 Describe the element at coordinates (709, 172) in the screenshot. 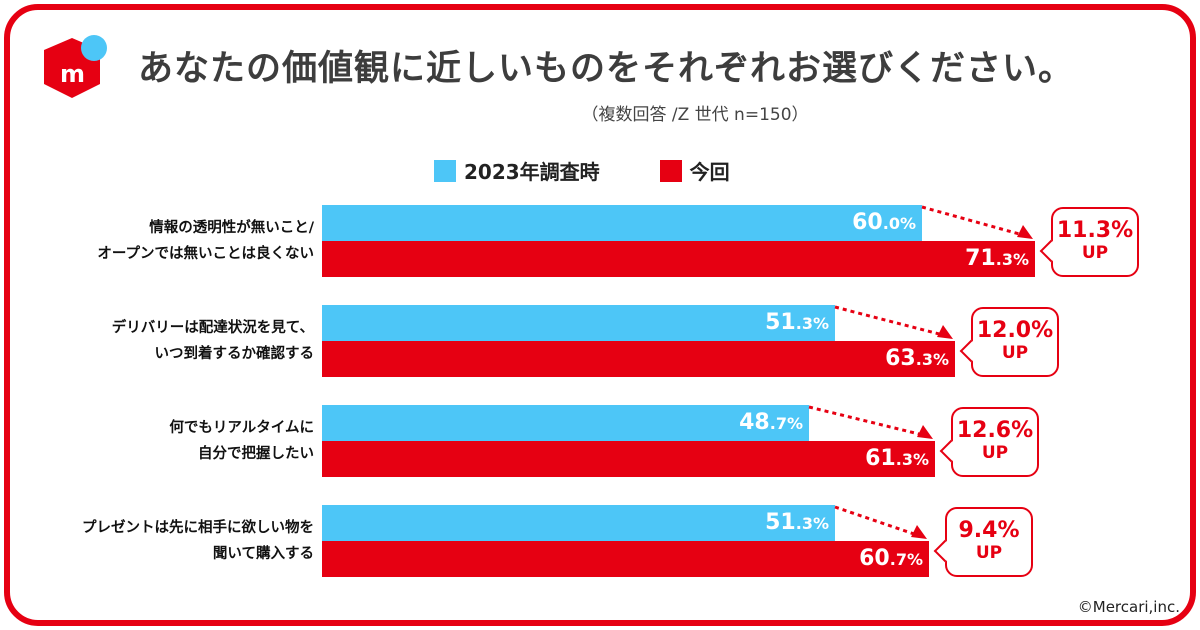

I see `legend-label: 今回` at that location.